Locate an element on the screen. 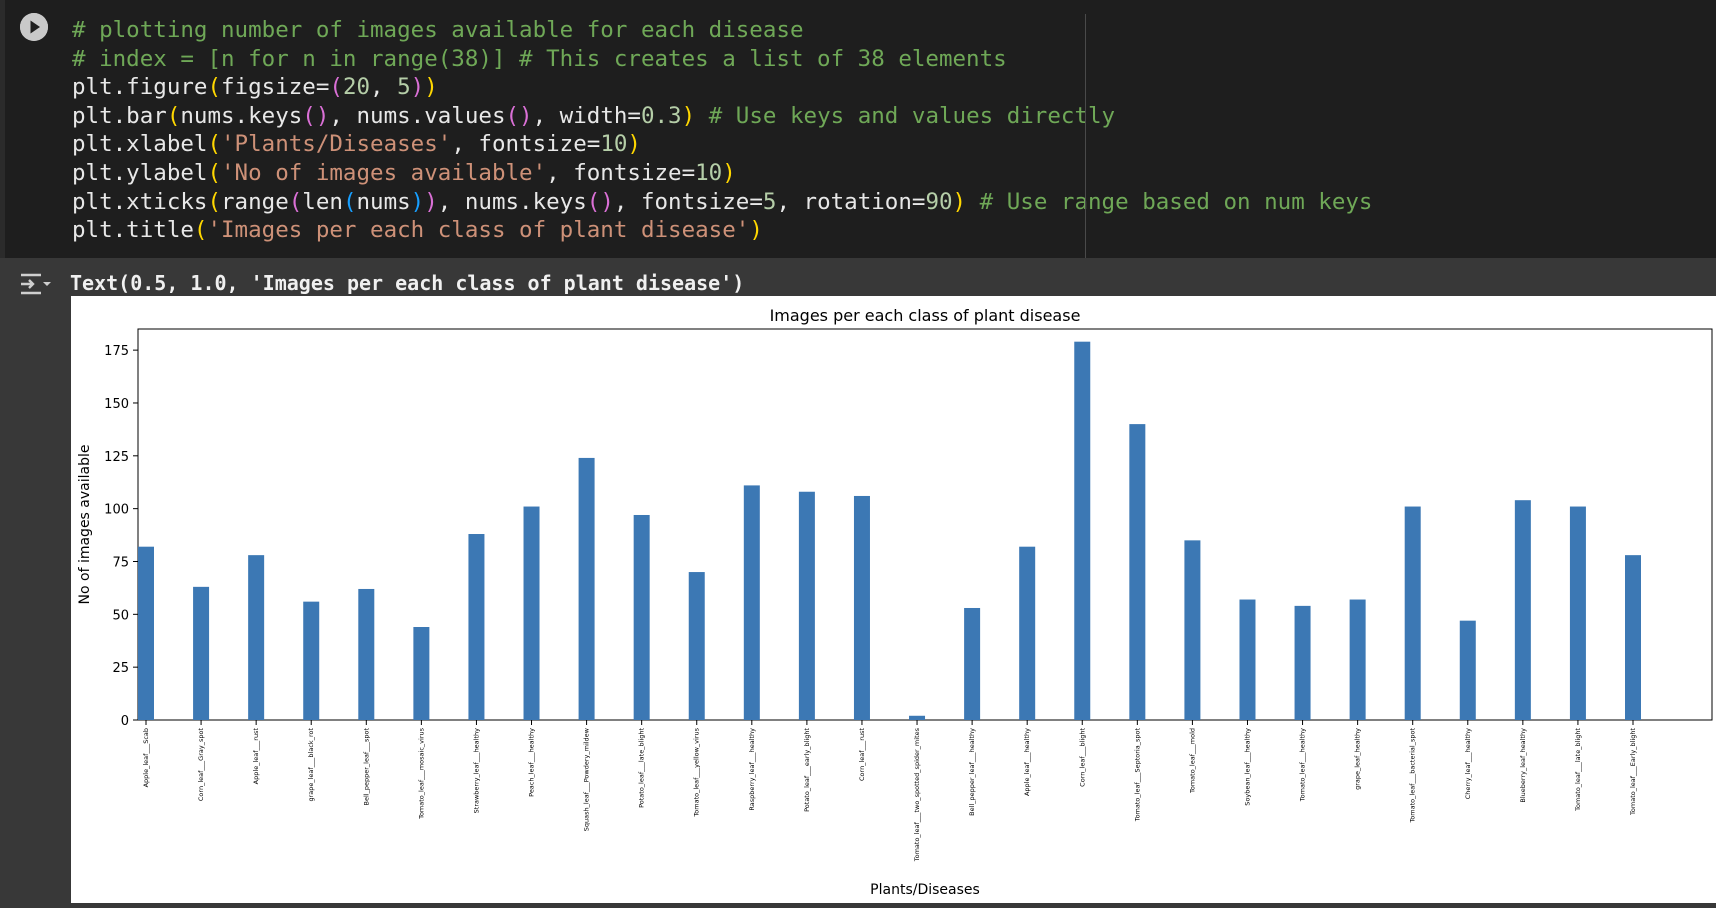 The width and height of the screenshot is (1716, 908). x-tick-label: Tomato_leaf___yellow_virus is located at coordinates (697, 772).